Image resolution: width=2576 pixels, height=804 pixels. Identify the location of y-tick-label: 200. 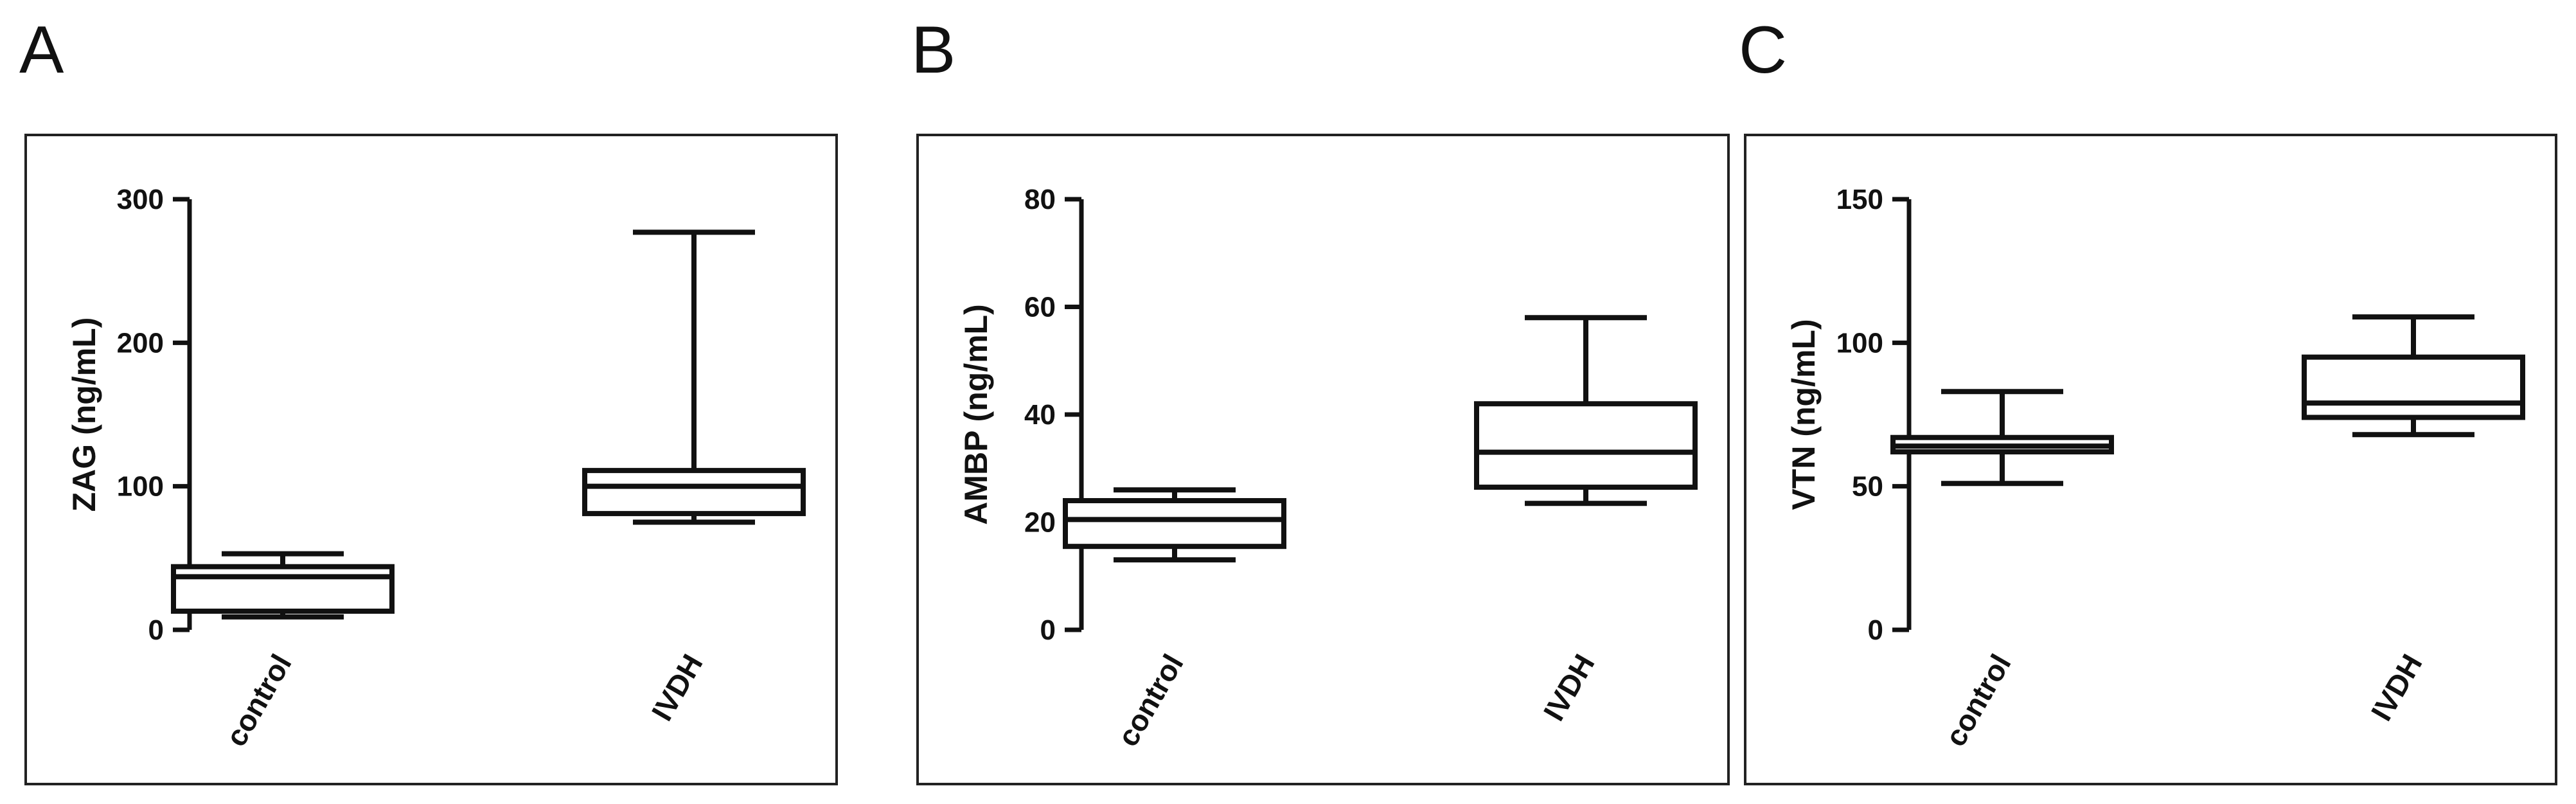
(141, 343).